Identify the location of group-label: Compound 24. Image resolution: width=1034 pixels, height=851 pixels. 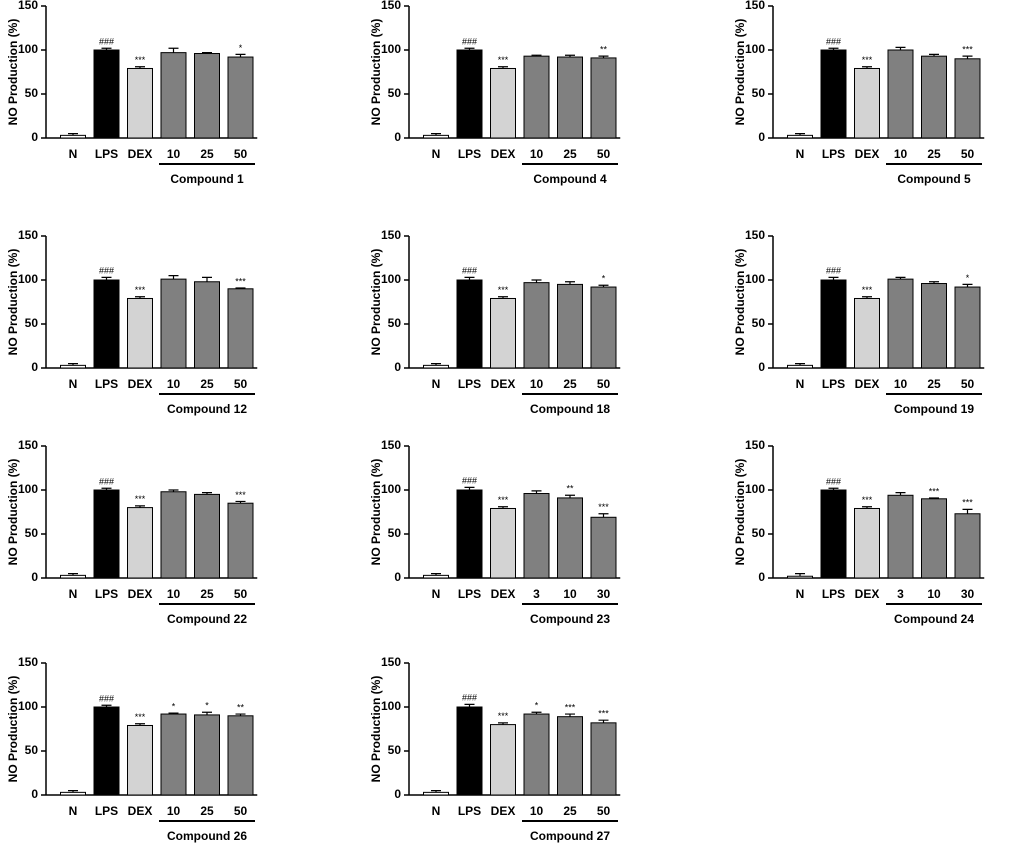
(934, 619).